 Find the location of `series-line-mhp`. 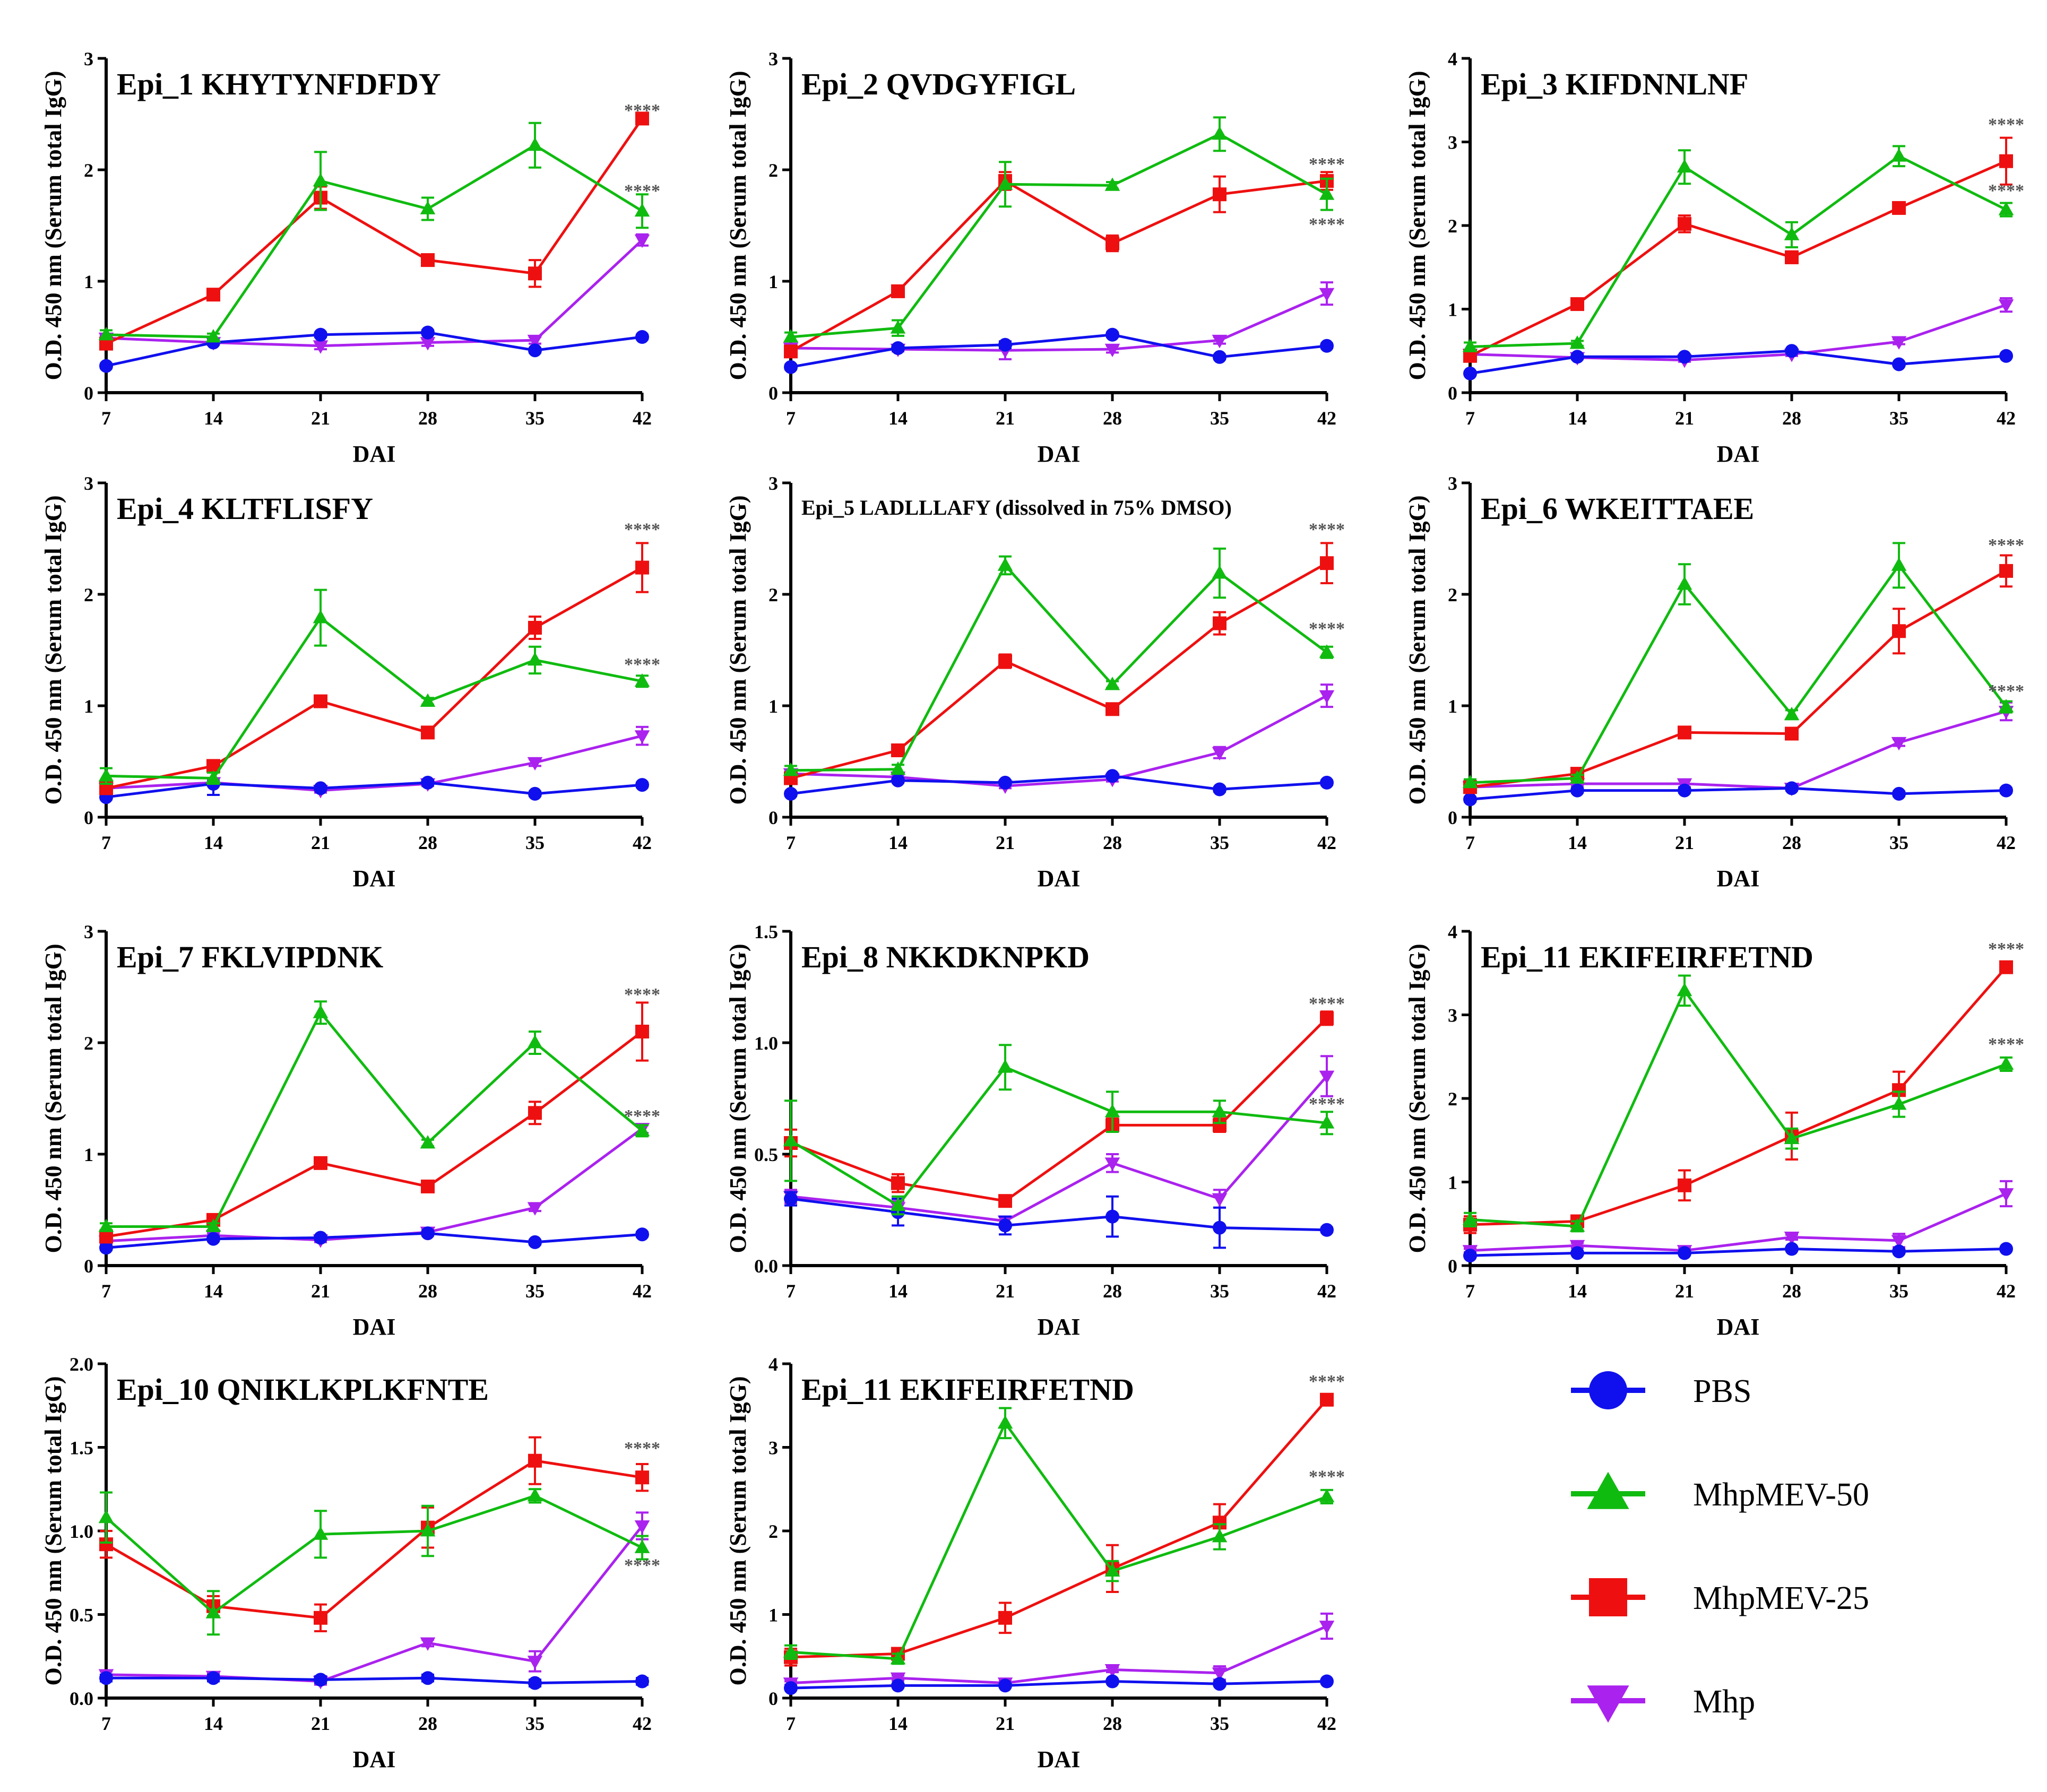

series-line-mhp is located at coordinates (374, 1604).